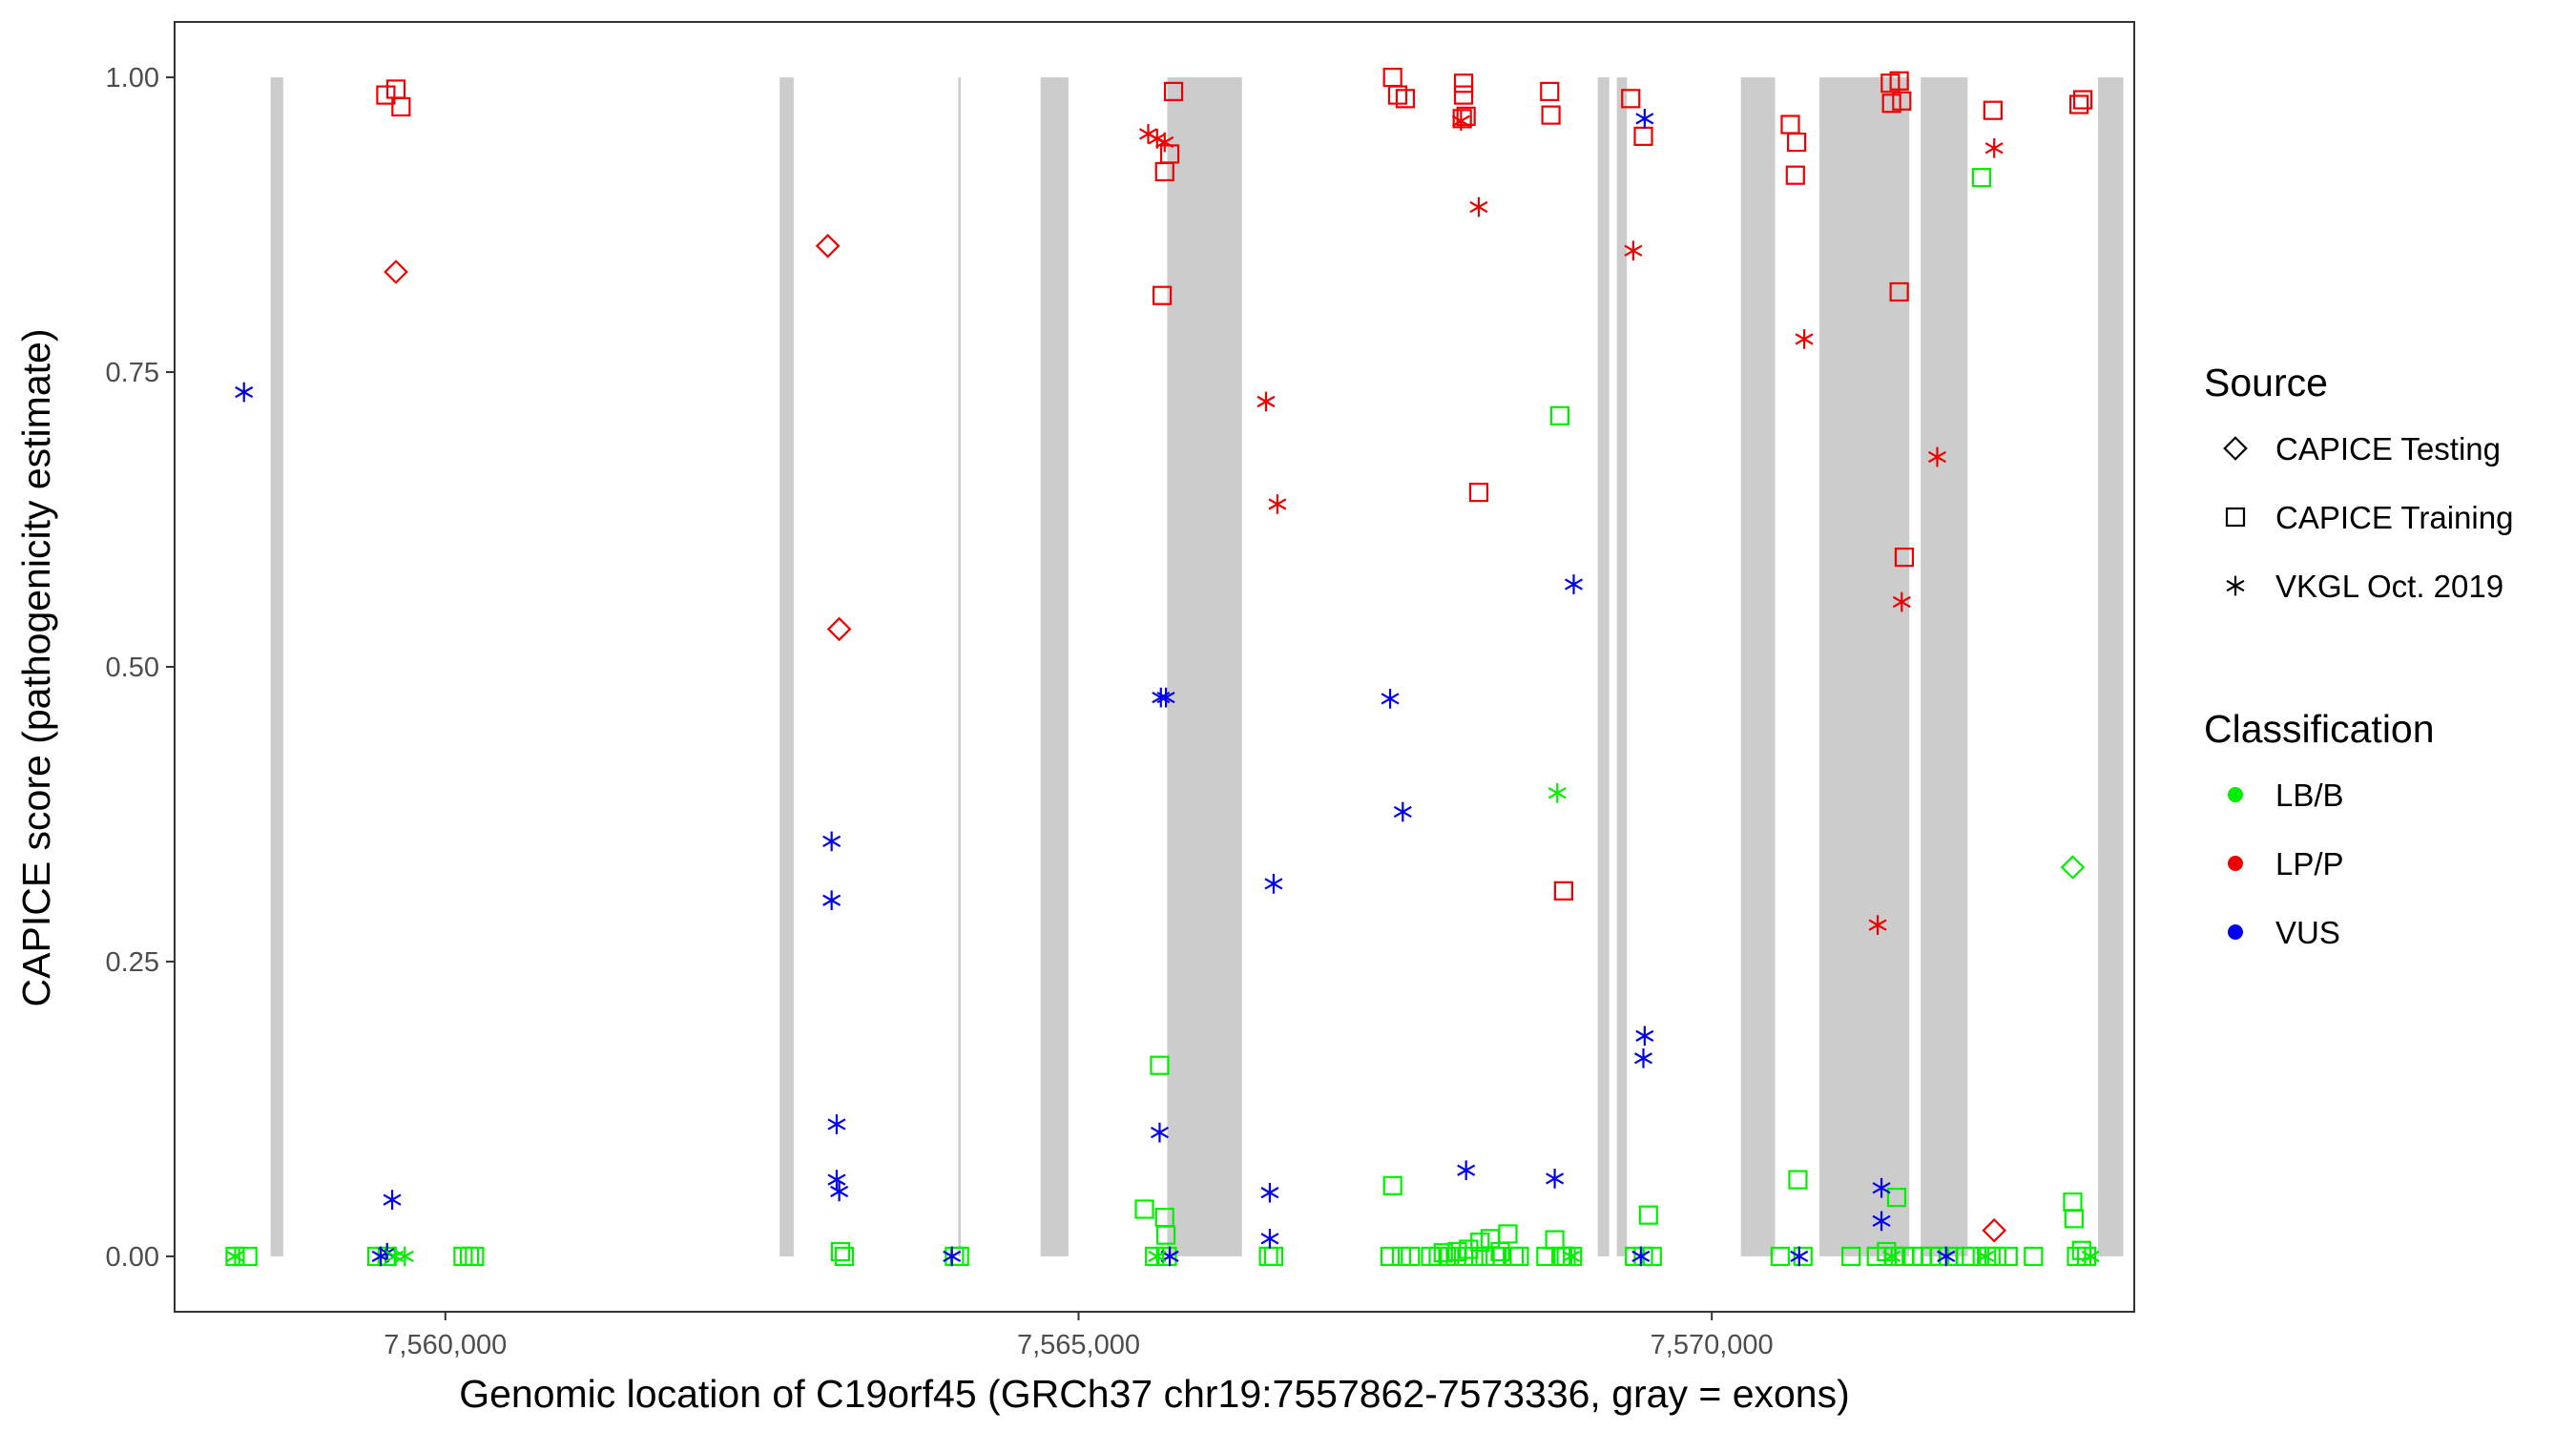 Image resolution: width=2576 pixels, height=1431 pixels. I want to click on x-tick-label: 7,560,000, so click(445, 1345).